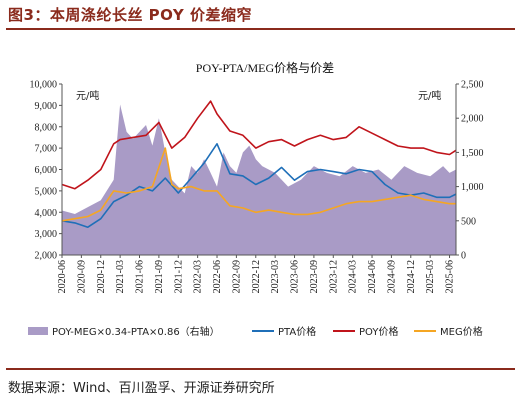 This screenshot has height=405, width=521. Describe the element at coordinates (295, 276) in the screenshot. I see `x-tick-label: 2023-06` at that location.